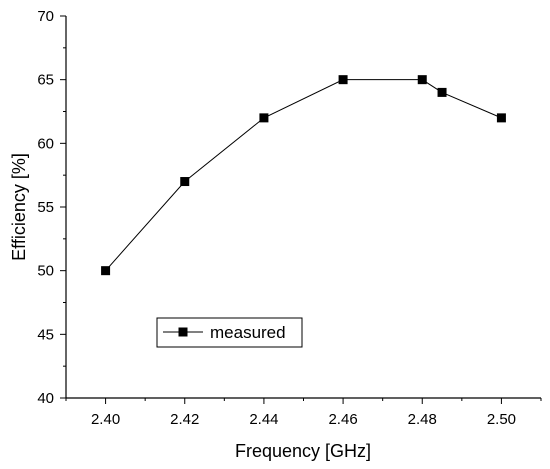 The width and height of the screenshot is (550, 469). Describe the element at coordinates (263, 419) in the screenshot. I see `x-tick-label: 2.44` at that location.